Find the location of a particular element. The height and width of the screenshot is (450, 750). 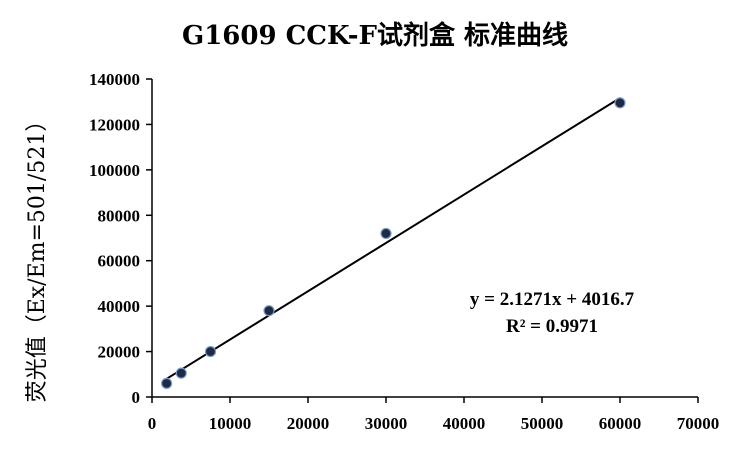

x-tick-label: 50000 is located at coordinates (542, 423).